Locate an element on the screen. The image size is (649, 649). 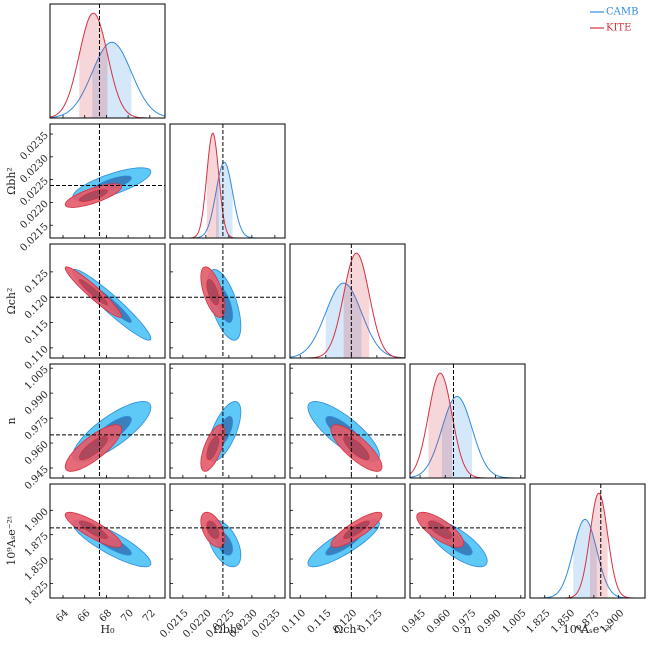
y-axis-label: 10⁹Aₛe⁻²ᵗ is located at coordinates (11, 541).